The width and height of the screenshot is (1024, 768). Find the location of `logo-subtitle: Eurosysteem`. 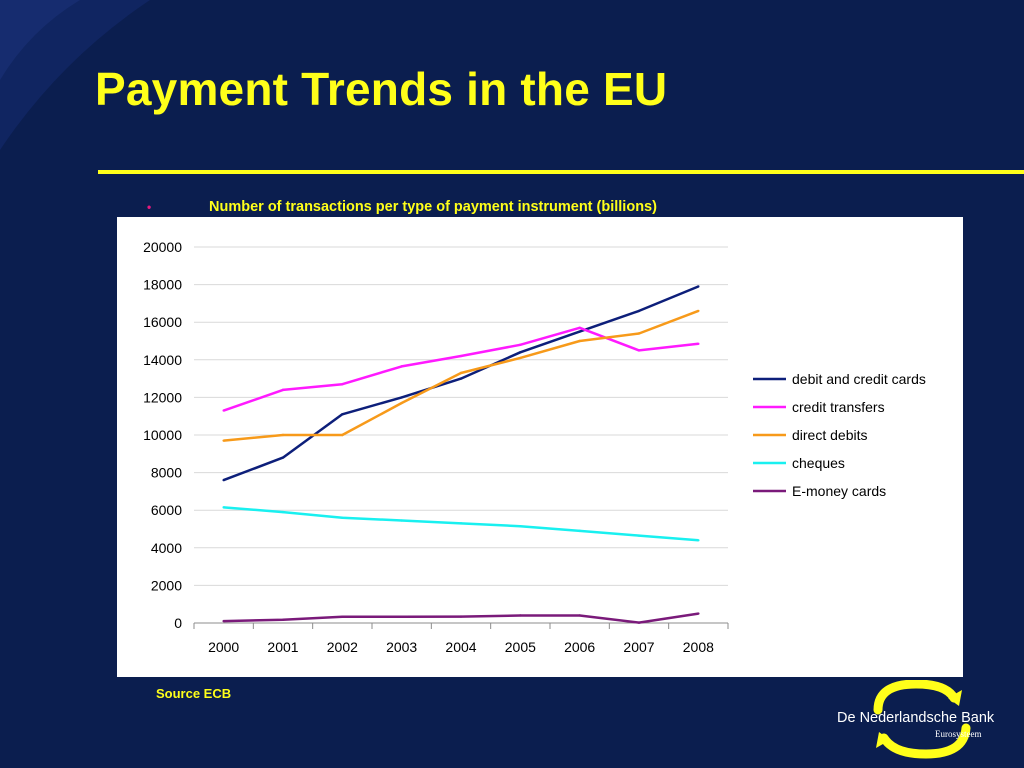

logo-subtitle: Eurosysteem is located at coordinates (958, 734).